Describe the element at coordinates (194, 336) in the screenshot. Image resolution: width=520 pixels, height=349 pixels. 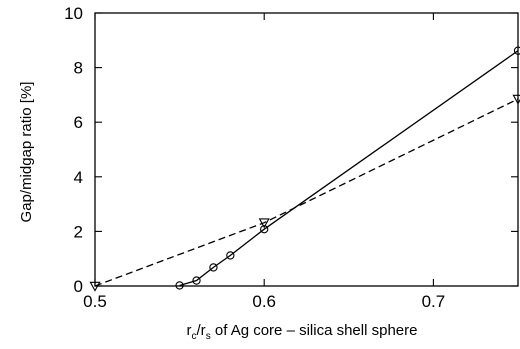
I see `x-axis-title-sub-c: c` at that location.